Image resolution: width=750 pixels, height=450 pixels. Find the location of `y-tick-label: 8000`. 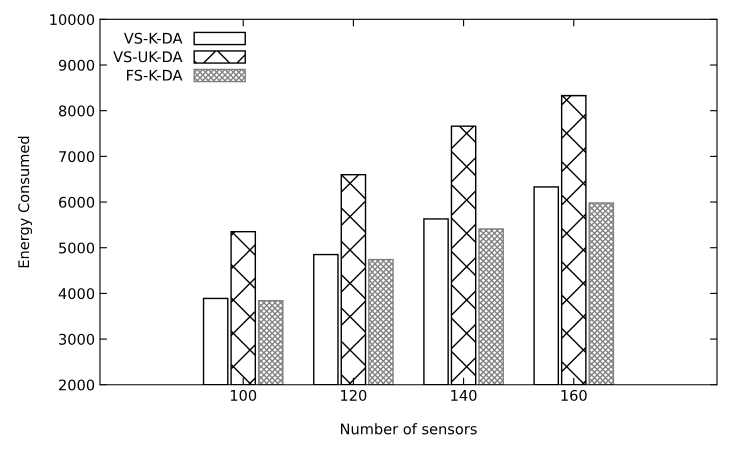

y-tick-label: 8000 is located at coordinates (76, 110).